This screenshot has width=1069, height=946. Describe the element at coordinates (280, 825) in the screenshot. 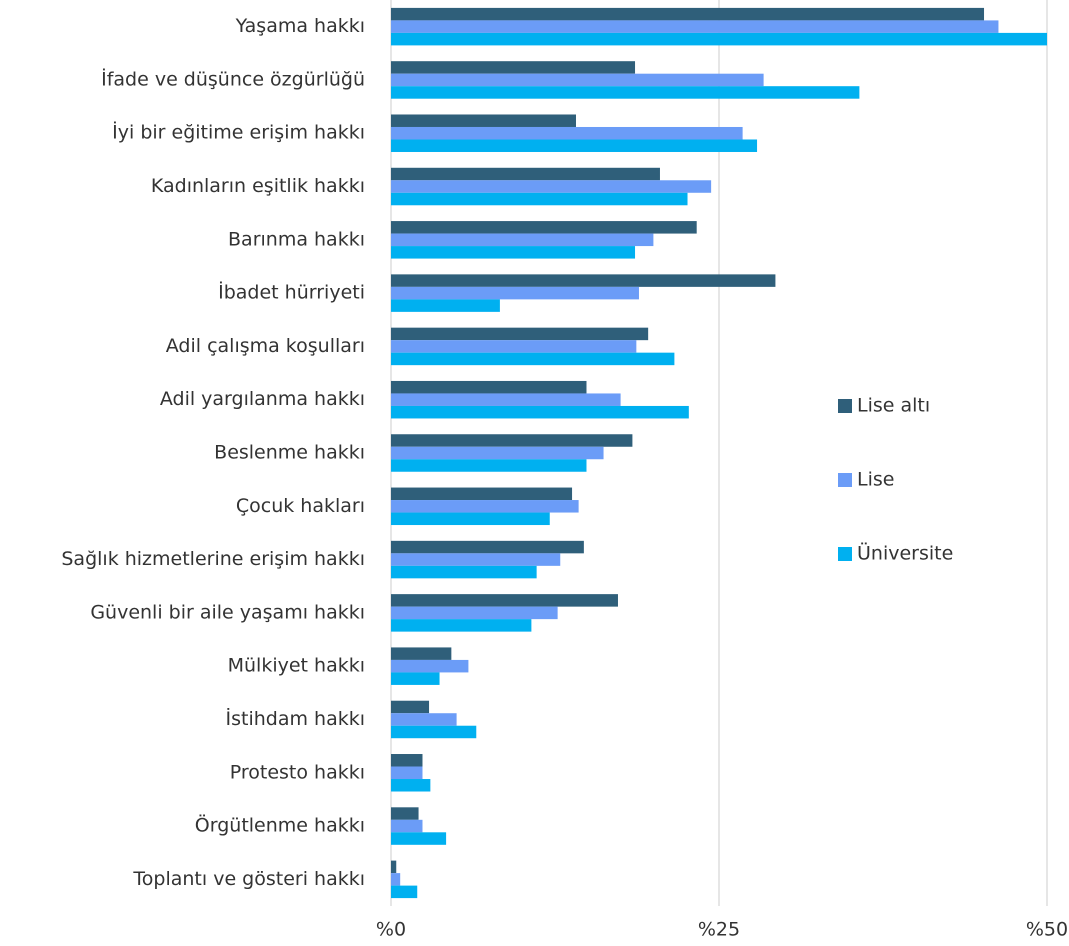

I see `y-tick-label: Örgütlenme hakkı` at that location.